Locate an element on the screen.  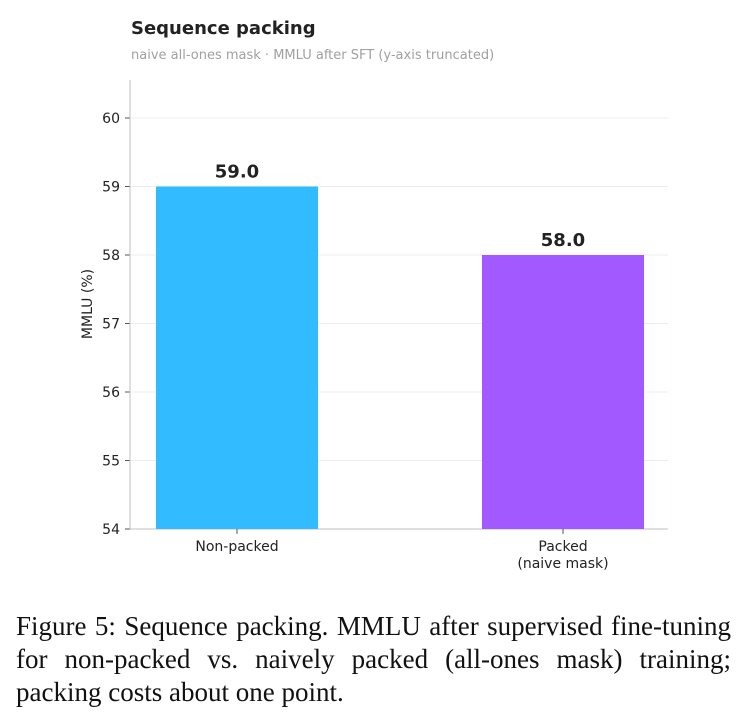
y-tick-label: 57 is located at coordinates (111, 325).